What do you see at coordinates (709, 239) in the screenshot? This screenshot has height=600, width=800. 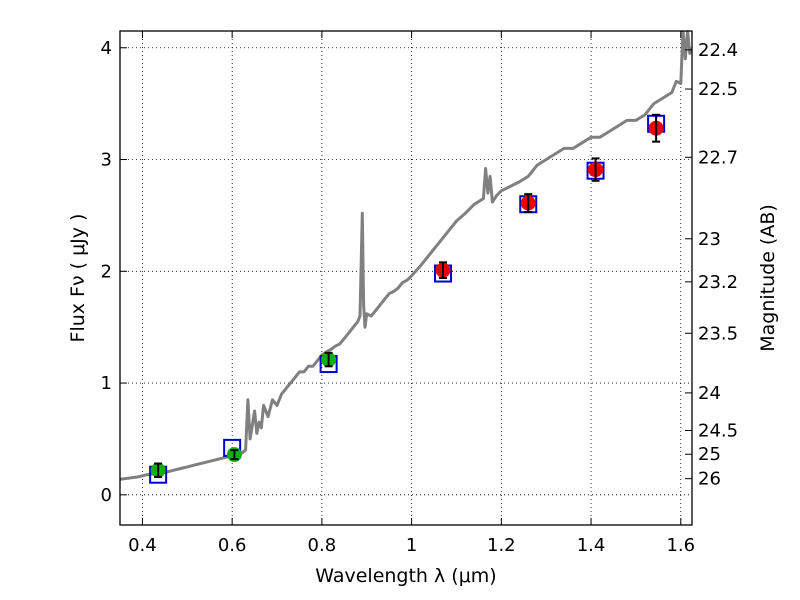 I see `y2-tick-label: 23` at bounding box center [709, 239].